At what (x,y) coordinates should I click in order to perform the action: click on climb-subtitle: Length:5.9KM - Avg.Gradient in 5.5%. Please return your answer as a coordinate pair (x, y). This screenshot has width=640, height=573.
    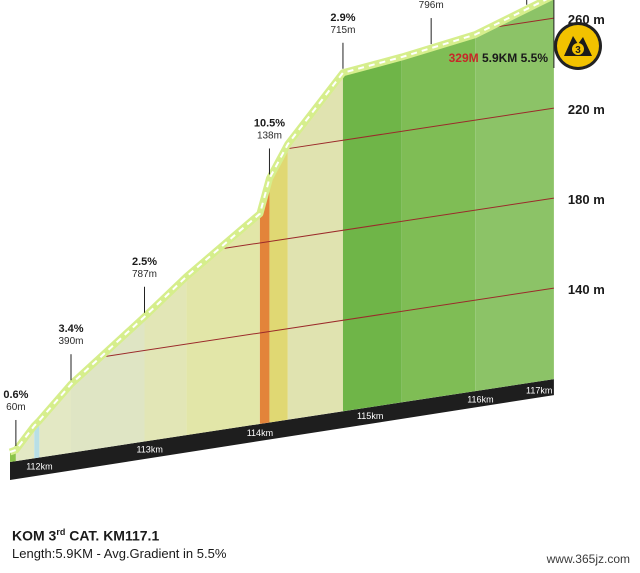
    Looking at the image, I should click on (119, 553).